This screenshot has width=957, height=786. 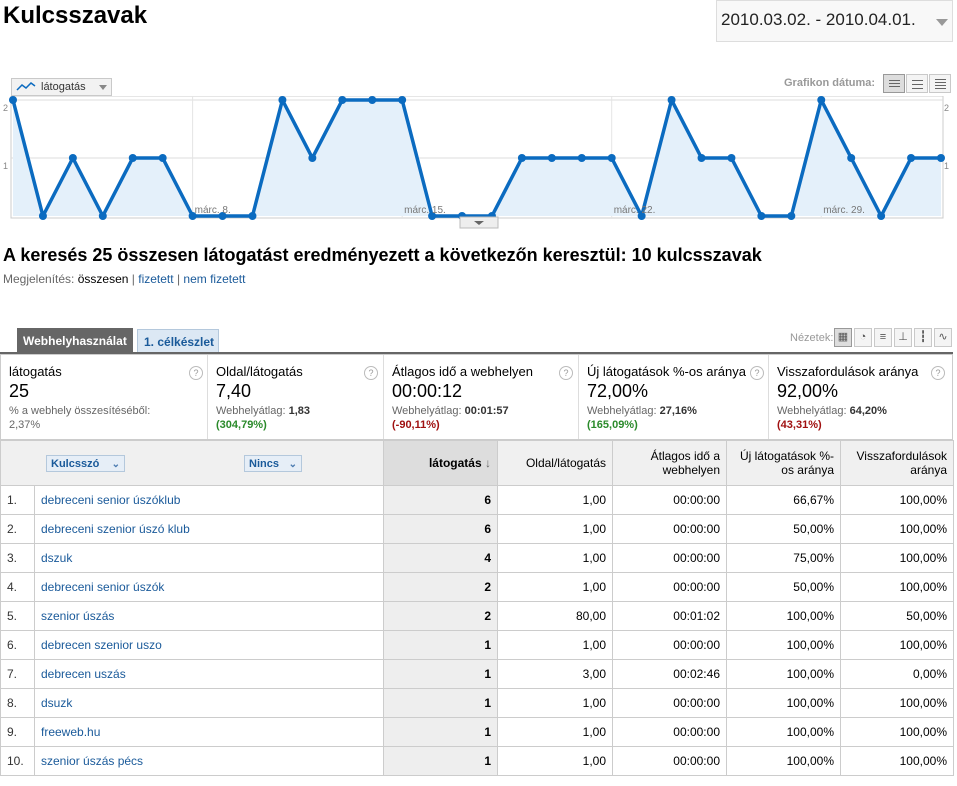 I want to click on col-avg-time: Átlagos idő a webhelyen, so click(x=669, y=463).